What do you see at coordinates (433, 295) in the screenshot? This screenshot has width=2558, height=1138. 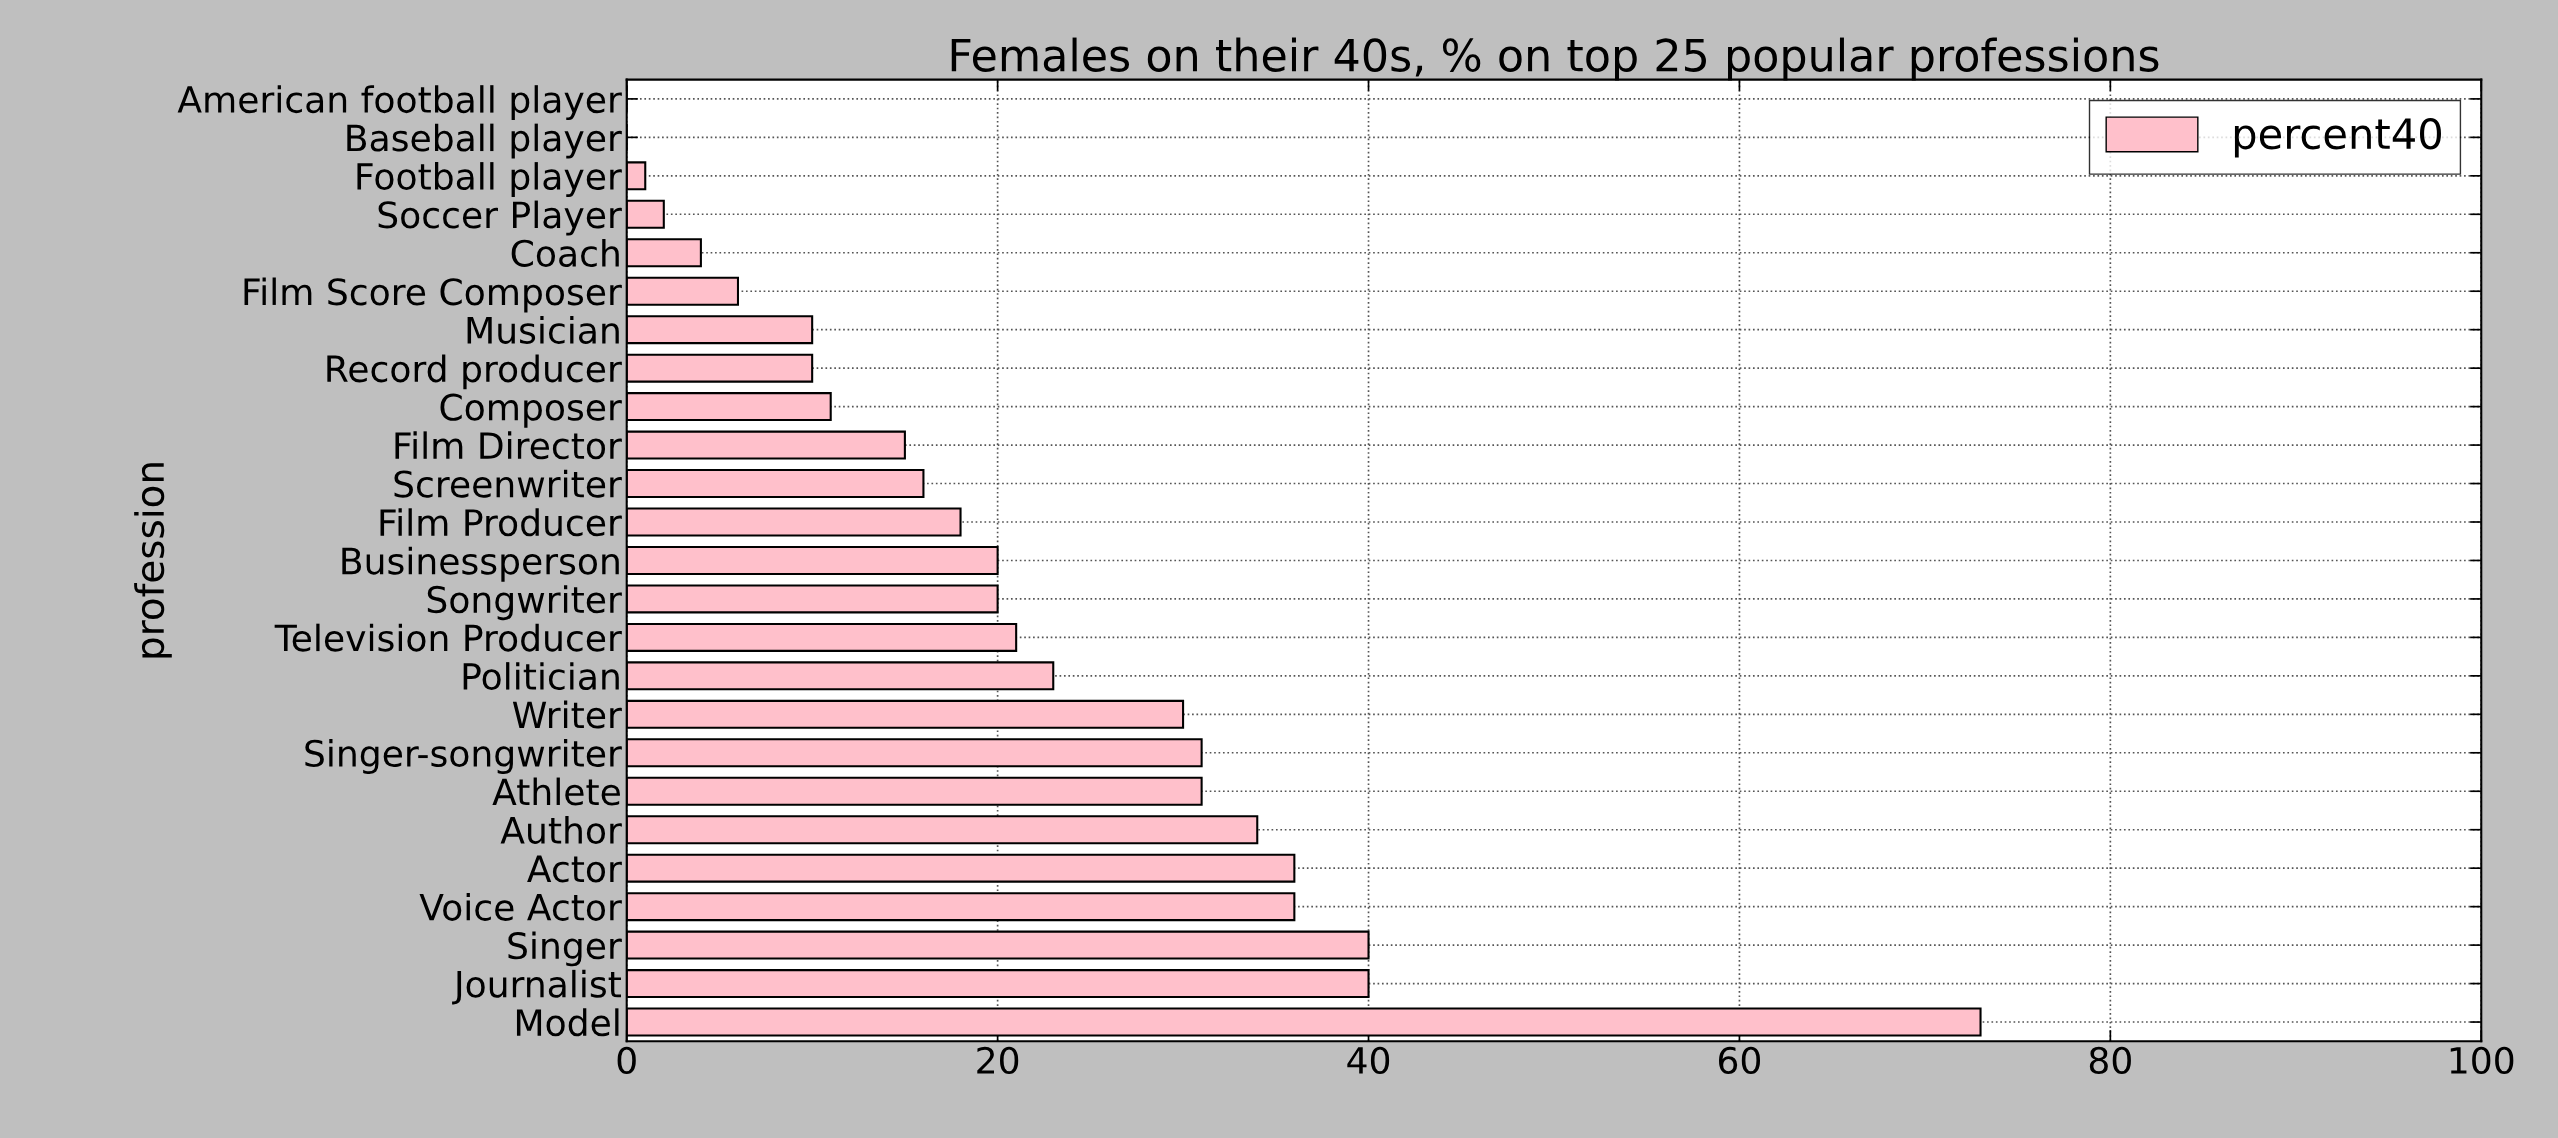 I see `y-tick-label: Film Score Composer` at bounding box center [433, 295].